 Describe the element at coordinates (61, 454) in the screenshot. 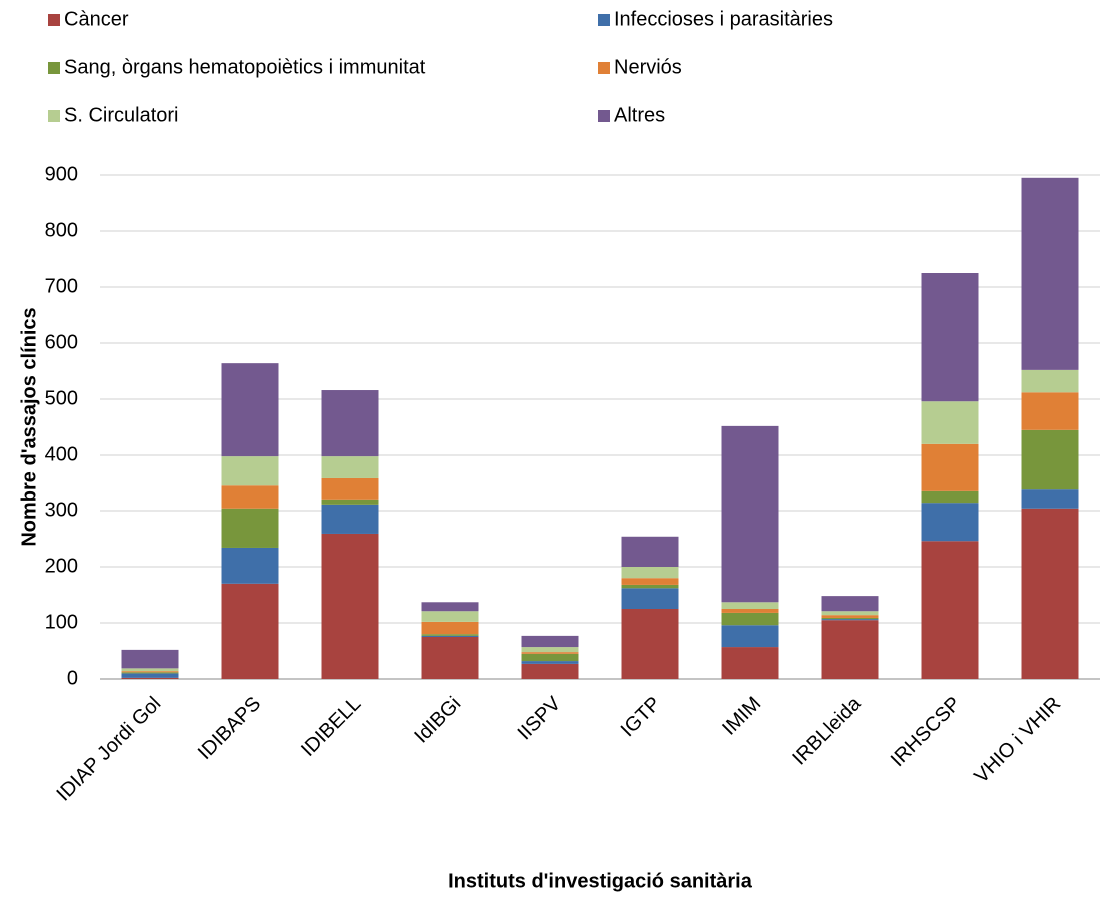

I see `y-tick-label: 400` at that location.